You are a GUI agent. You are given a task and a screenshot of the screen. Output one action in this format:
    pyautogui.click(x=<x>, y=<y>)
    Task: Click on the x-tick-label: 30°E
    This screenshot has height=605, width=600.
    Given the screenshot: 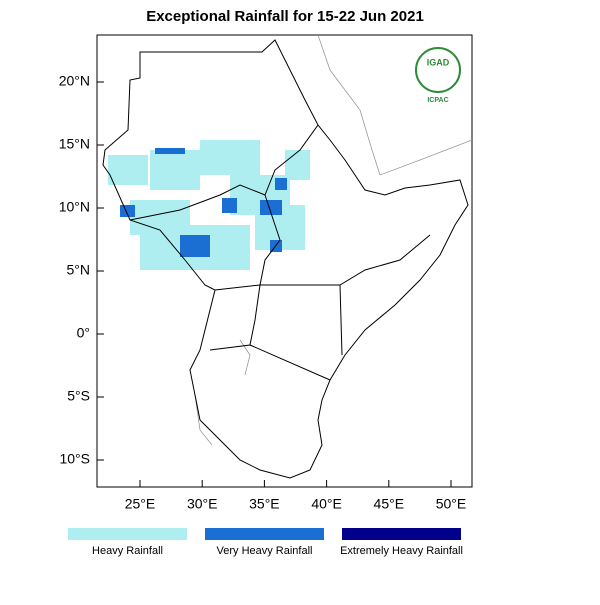 What is the action you would take?
    pyautogui.click(x=202, y=504)
    